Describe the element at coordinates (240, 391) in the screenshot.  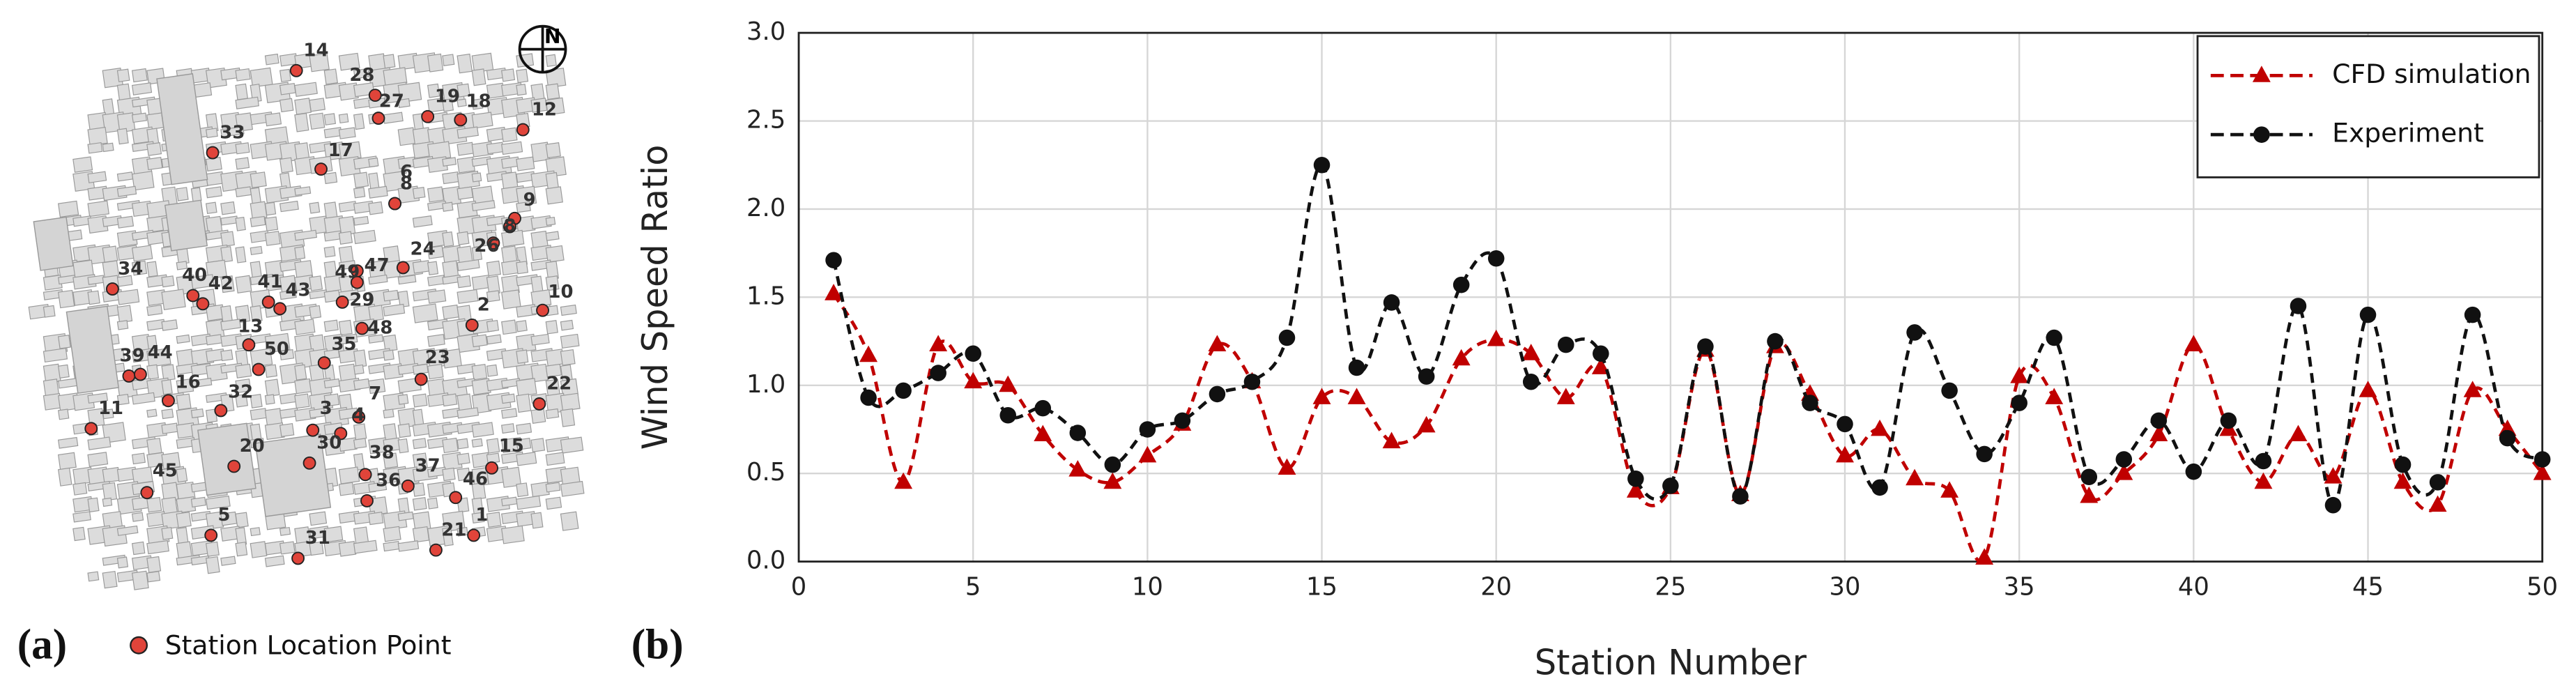
I see `station-label: 32` at that location.